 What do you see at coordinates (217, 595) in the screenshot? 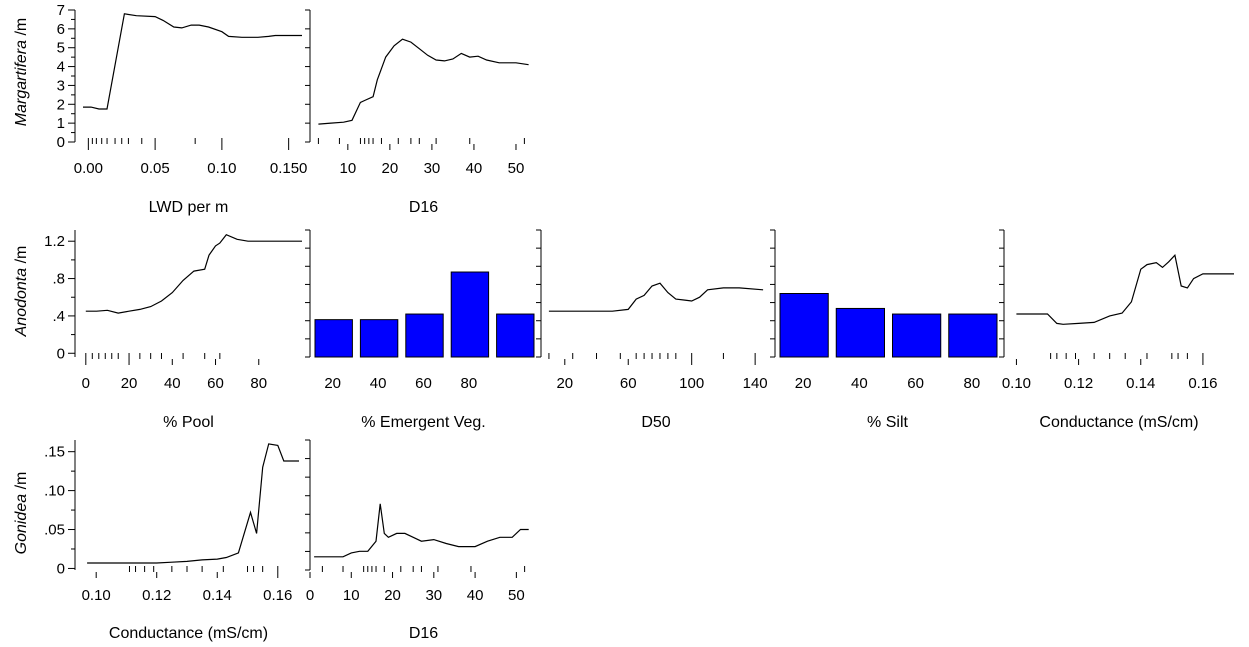
I see `panel-7-x-tick-label: 0.14` at bounding box center [217, 595].